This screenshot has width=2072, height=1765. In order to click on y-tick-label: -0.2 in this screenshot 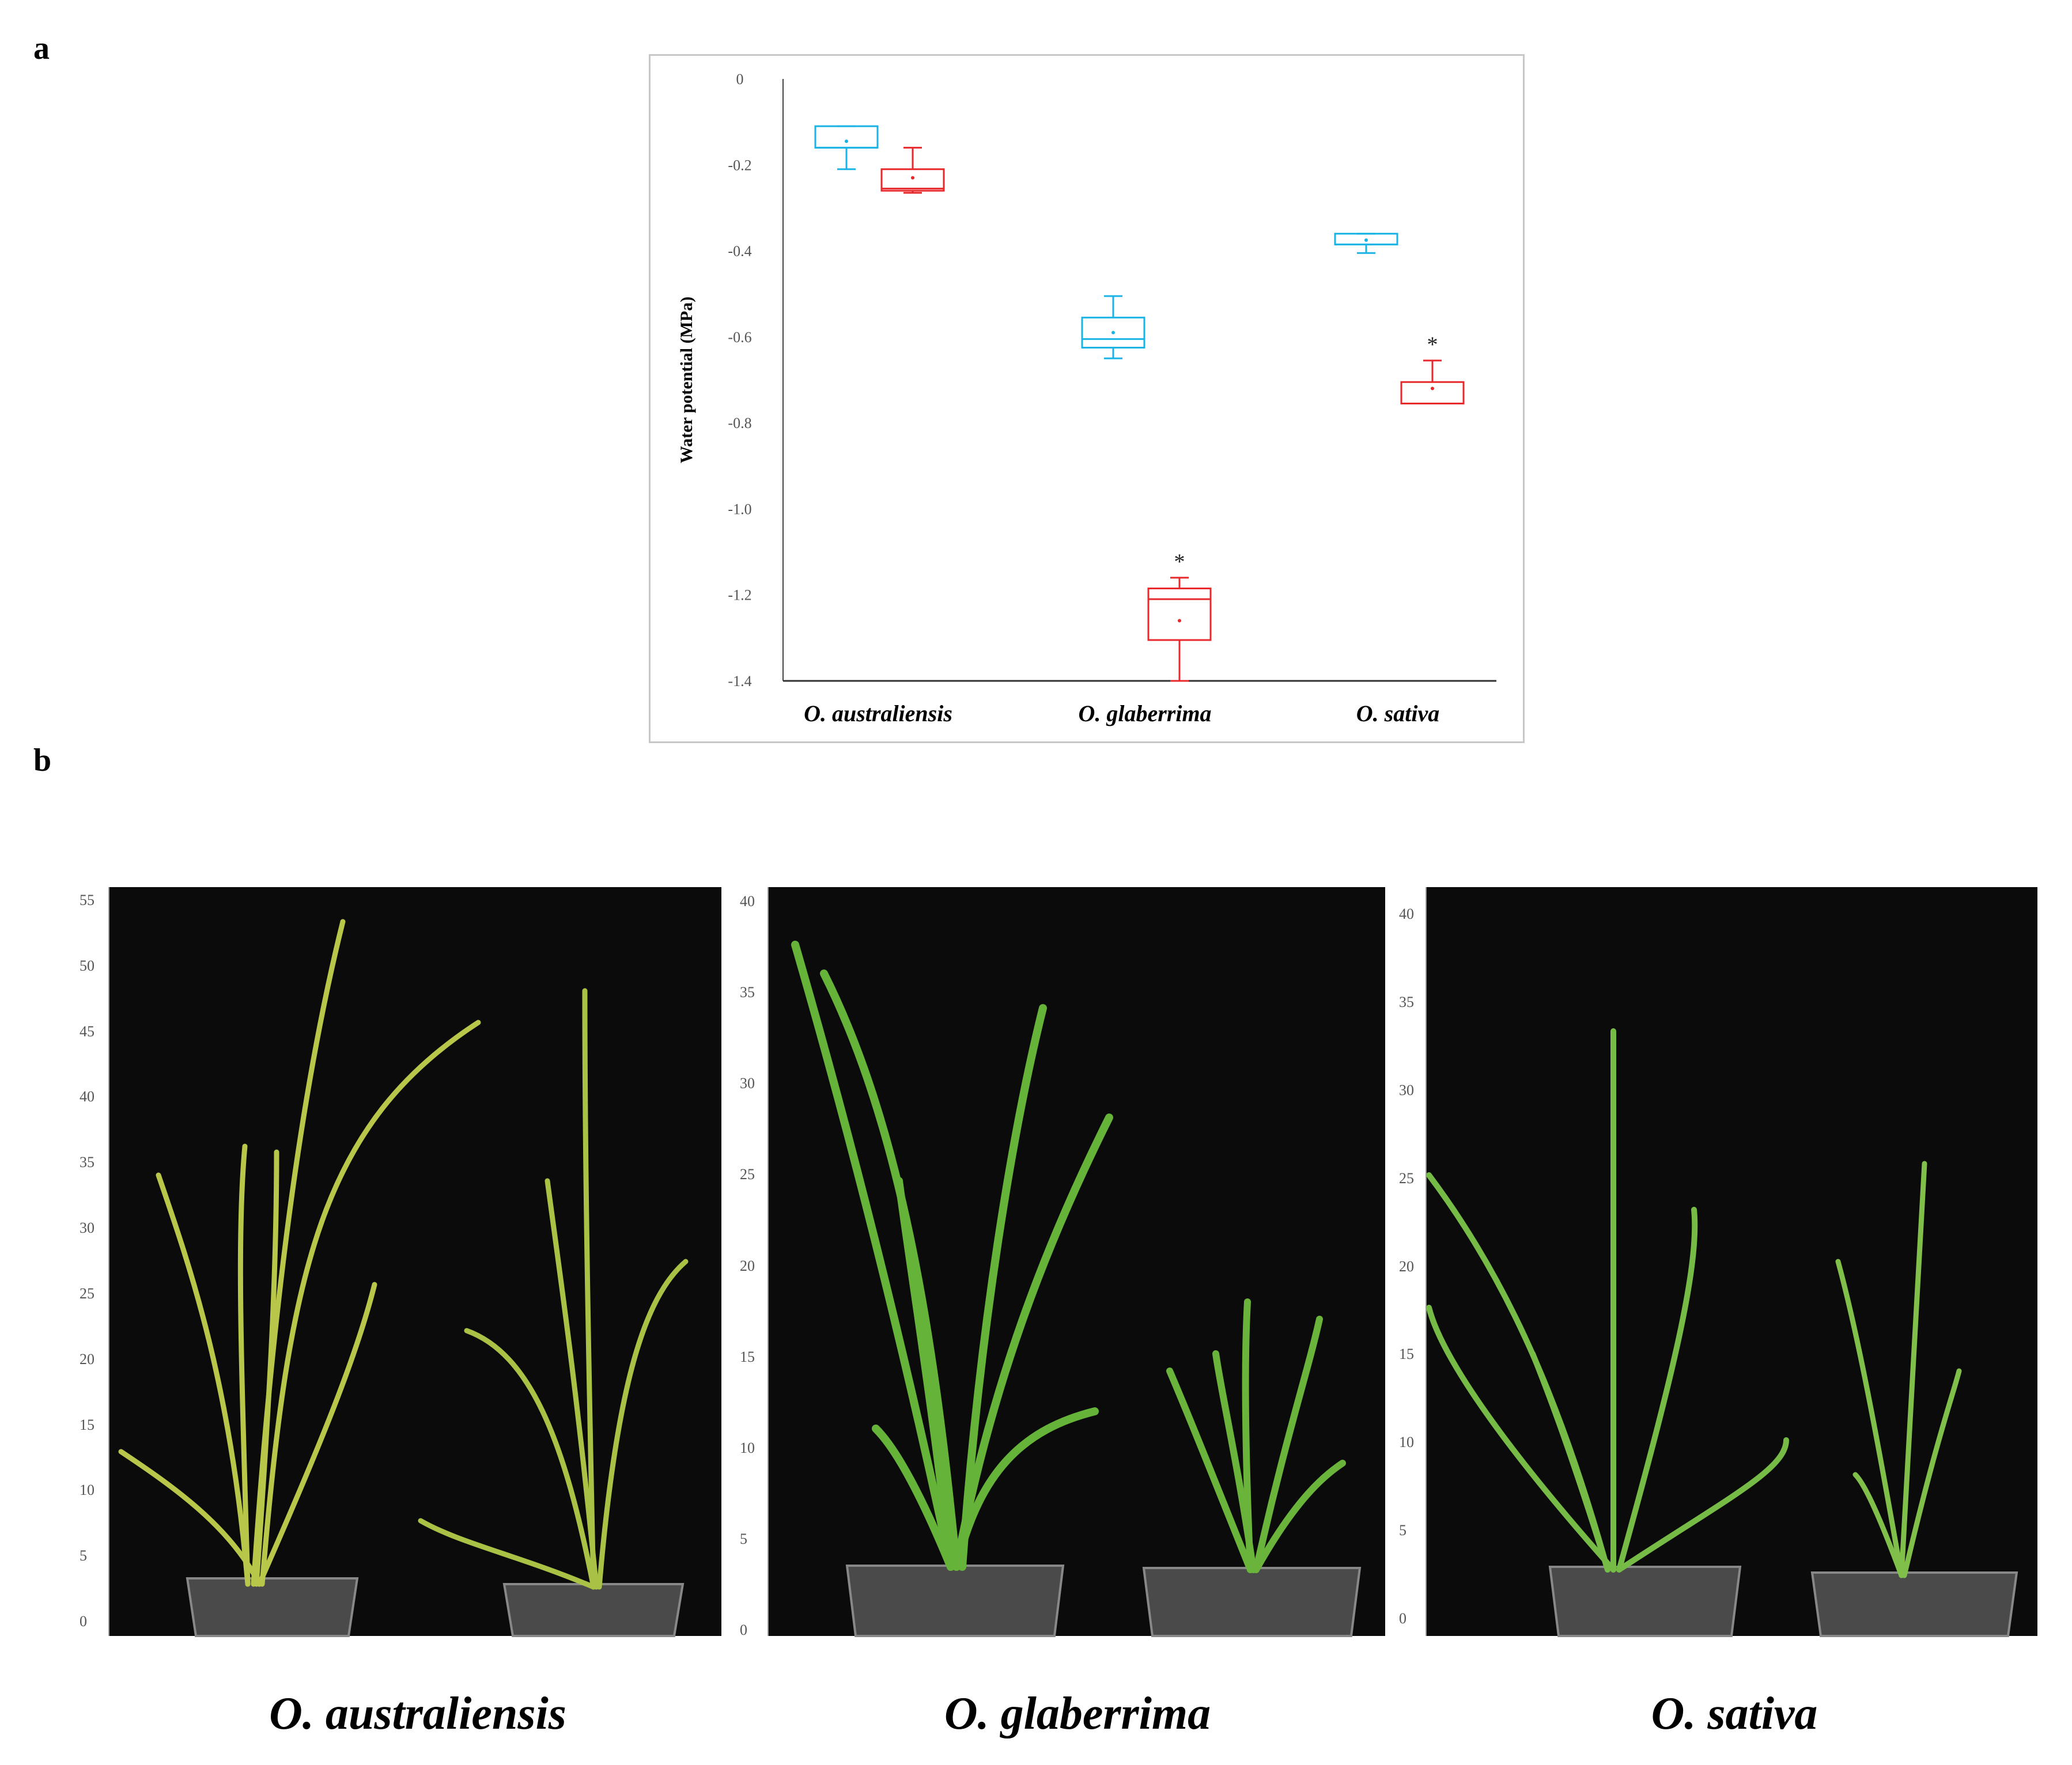, I will do `click(739, 165)`.